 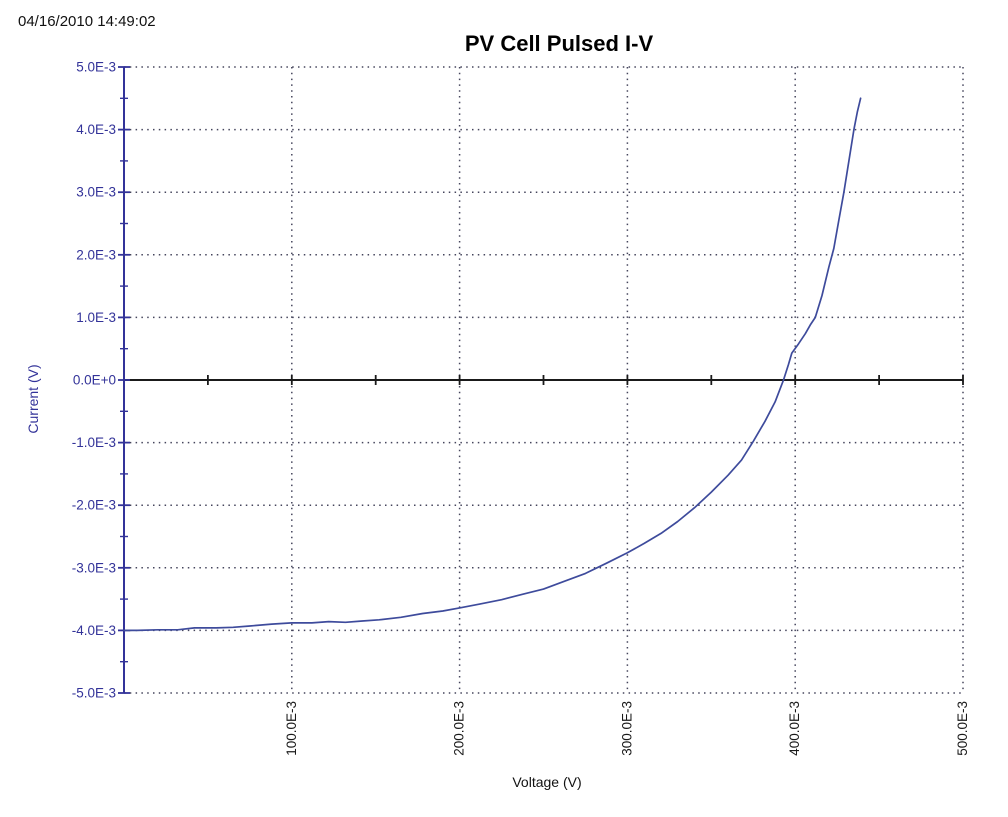 I want to click on svg-text: 0.0E+0, so click(x=94, y=380).